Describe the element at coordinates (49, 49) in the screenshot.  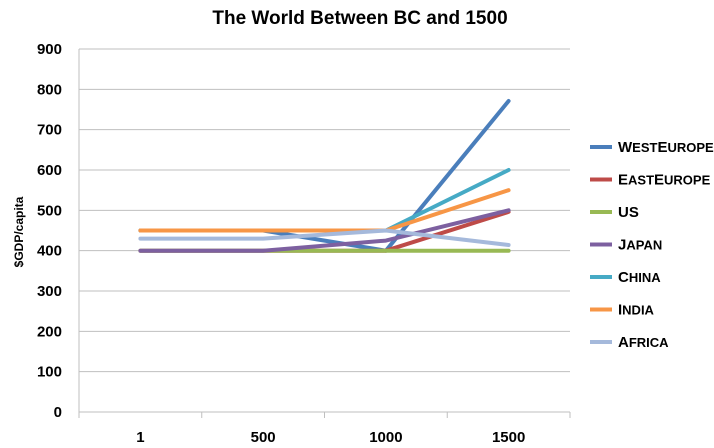
I see `y-tick-label: 900` at that location.